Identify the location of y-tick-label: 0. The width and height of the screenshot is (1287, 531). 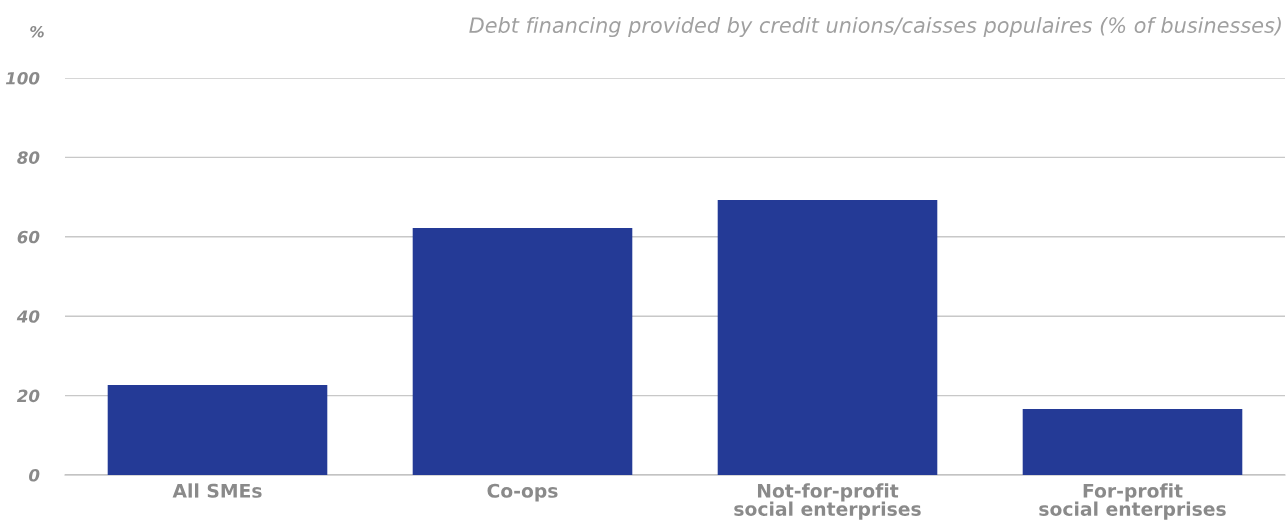
(34, 475).